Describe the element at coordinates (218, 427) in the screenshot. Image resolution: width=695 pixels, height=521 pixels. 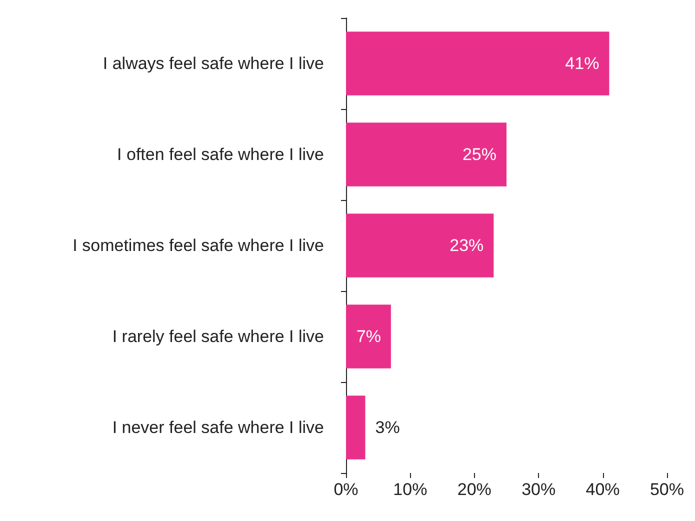
I see `y-tick-label: I never feel safe where I live` at that location.